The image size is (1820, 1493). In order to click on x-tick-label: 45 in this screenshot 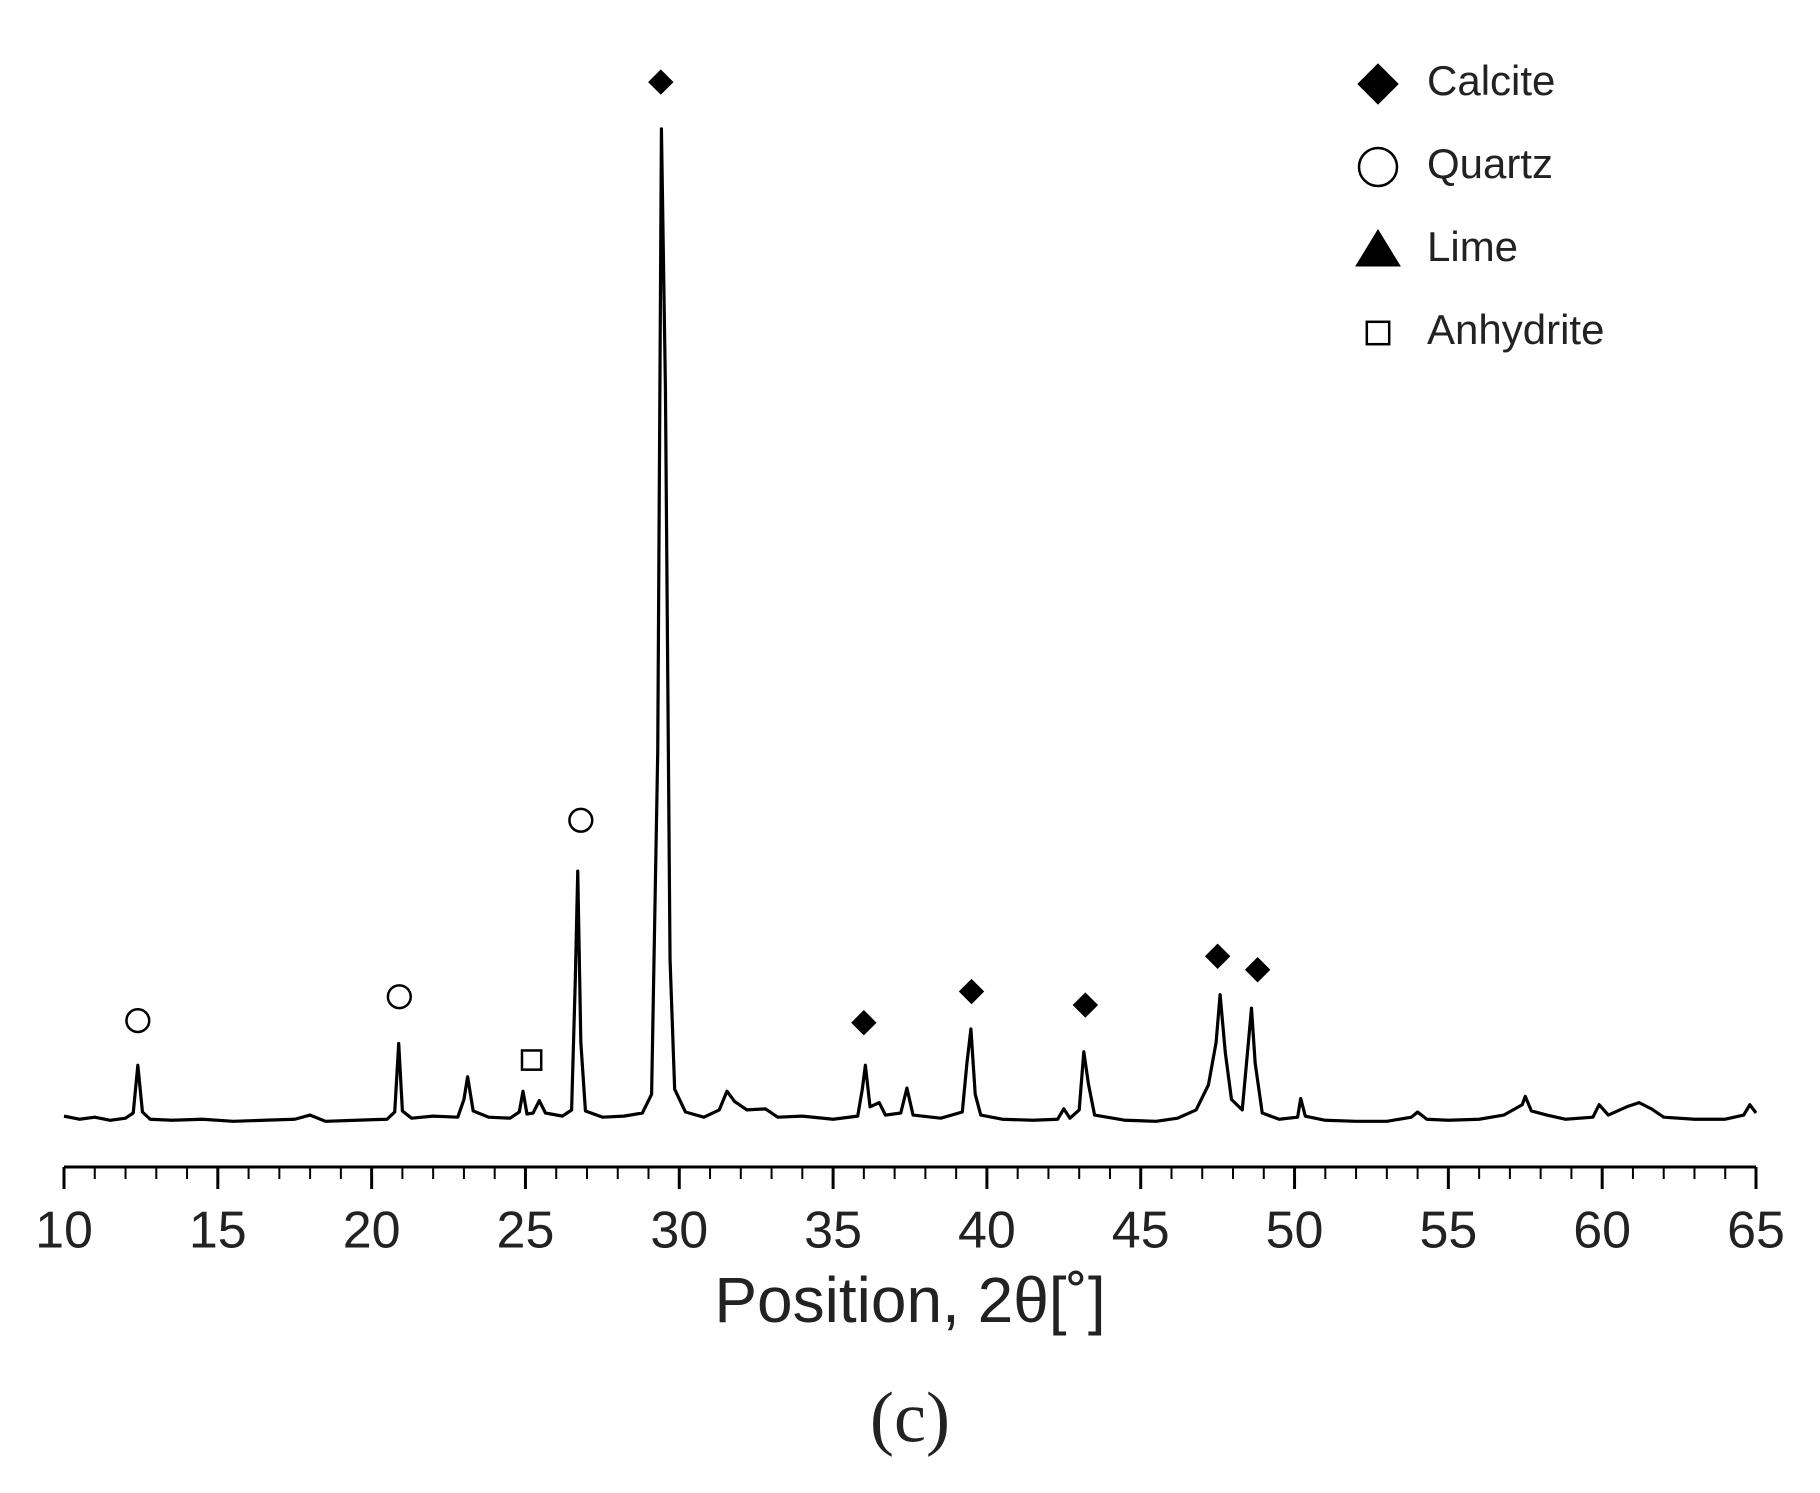, I will do `click(1141, 1231)`.